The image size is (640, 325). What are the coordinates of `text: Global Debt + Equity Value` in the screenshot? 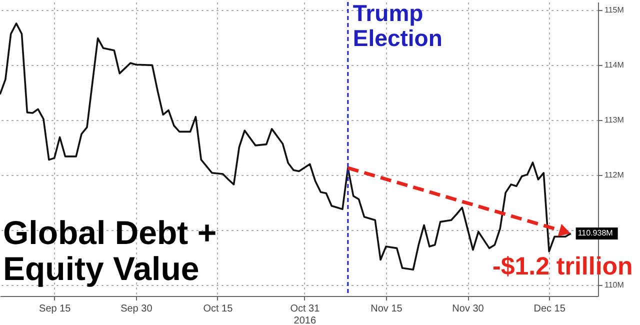 It's located at (110, 250).